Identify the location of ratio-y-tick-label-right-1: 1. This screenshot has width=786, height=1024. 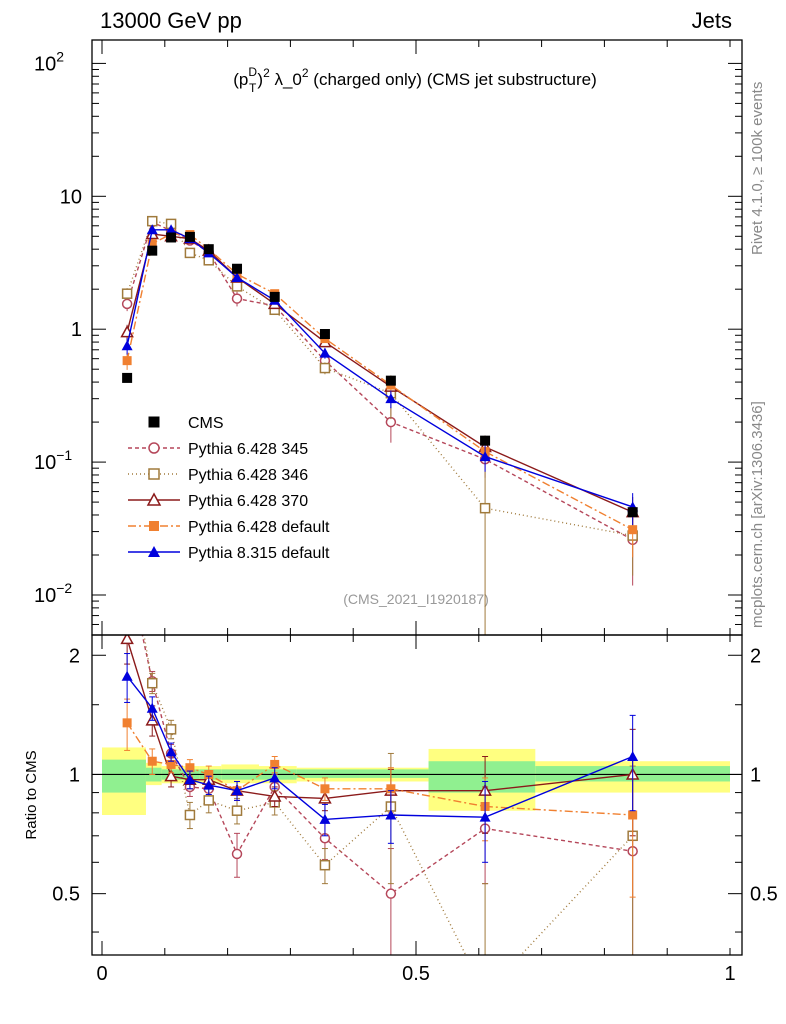
(755, 775).